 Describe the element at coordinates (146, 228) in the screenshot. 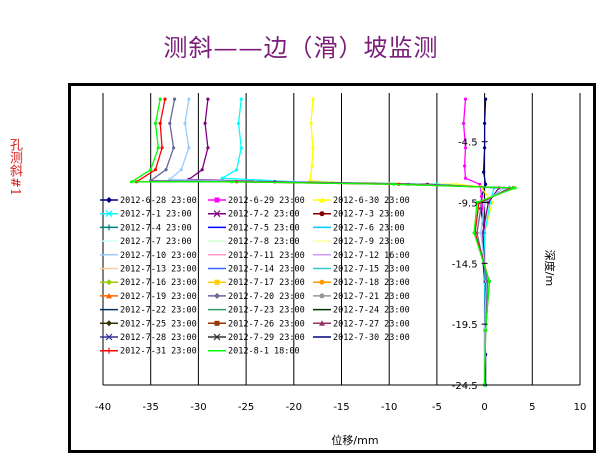

I see `legend-entry: 2012-7-4 23:00` at that location.